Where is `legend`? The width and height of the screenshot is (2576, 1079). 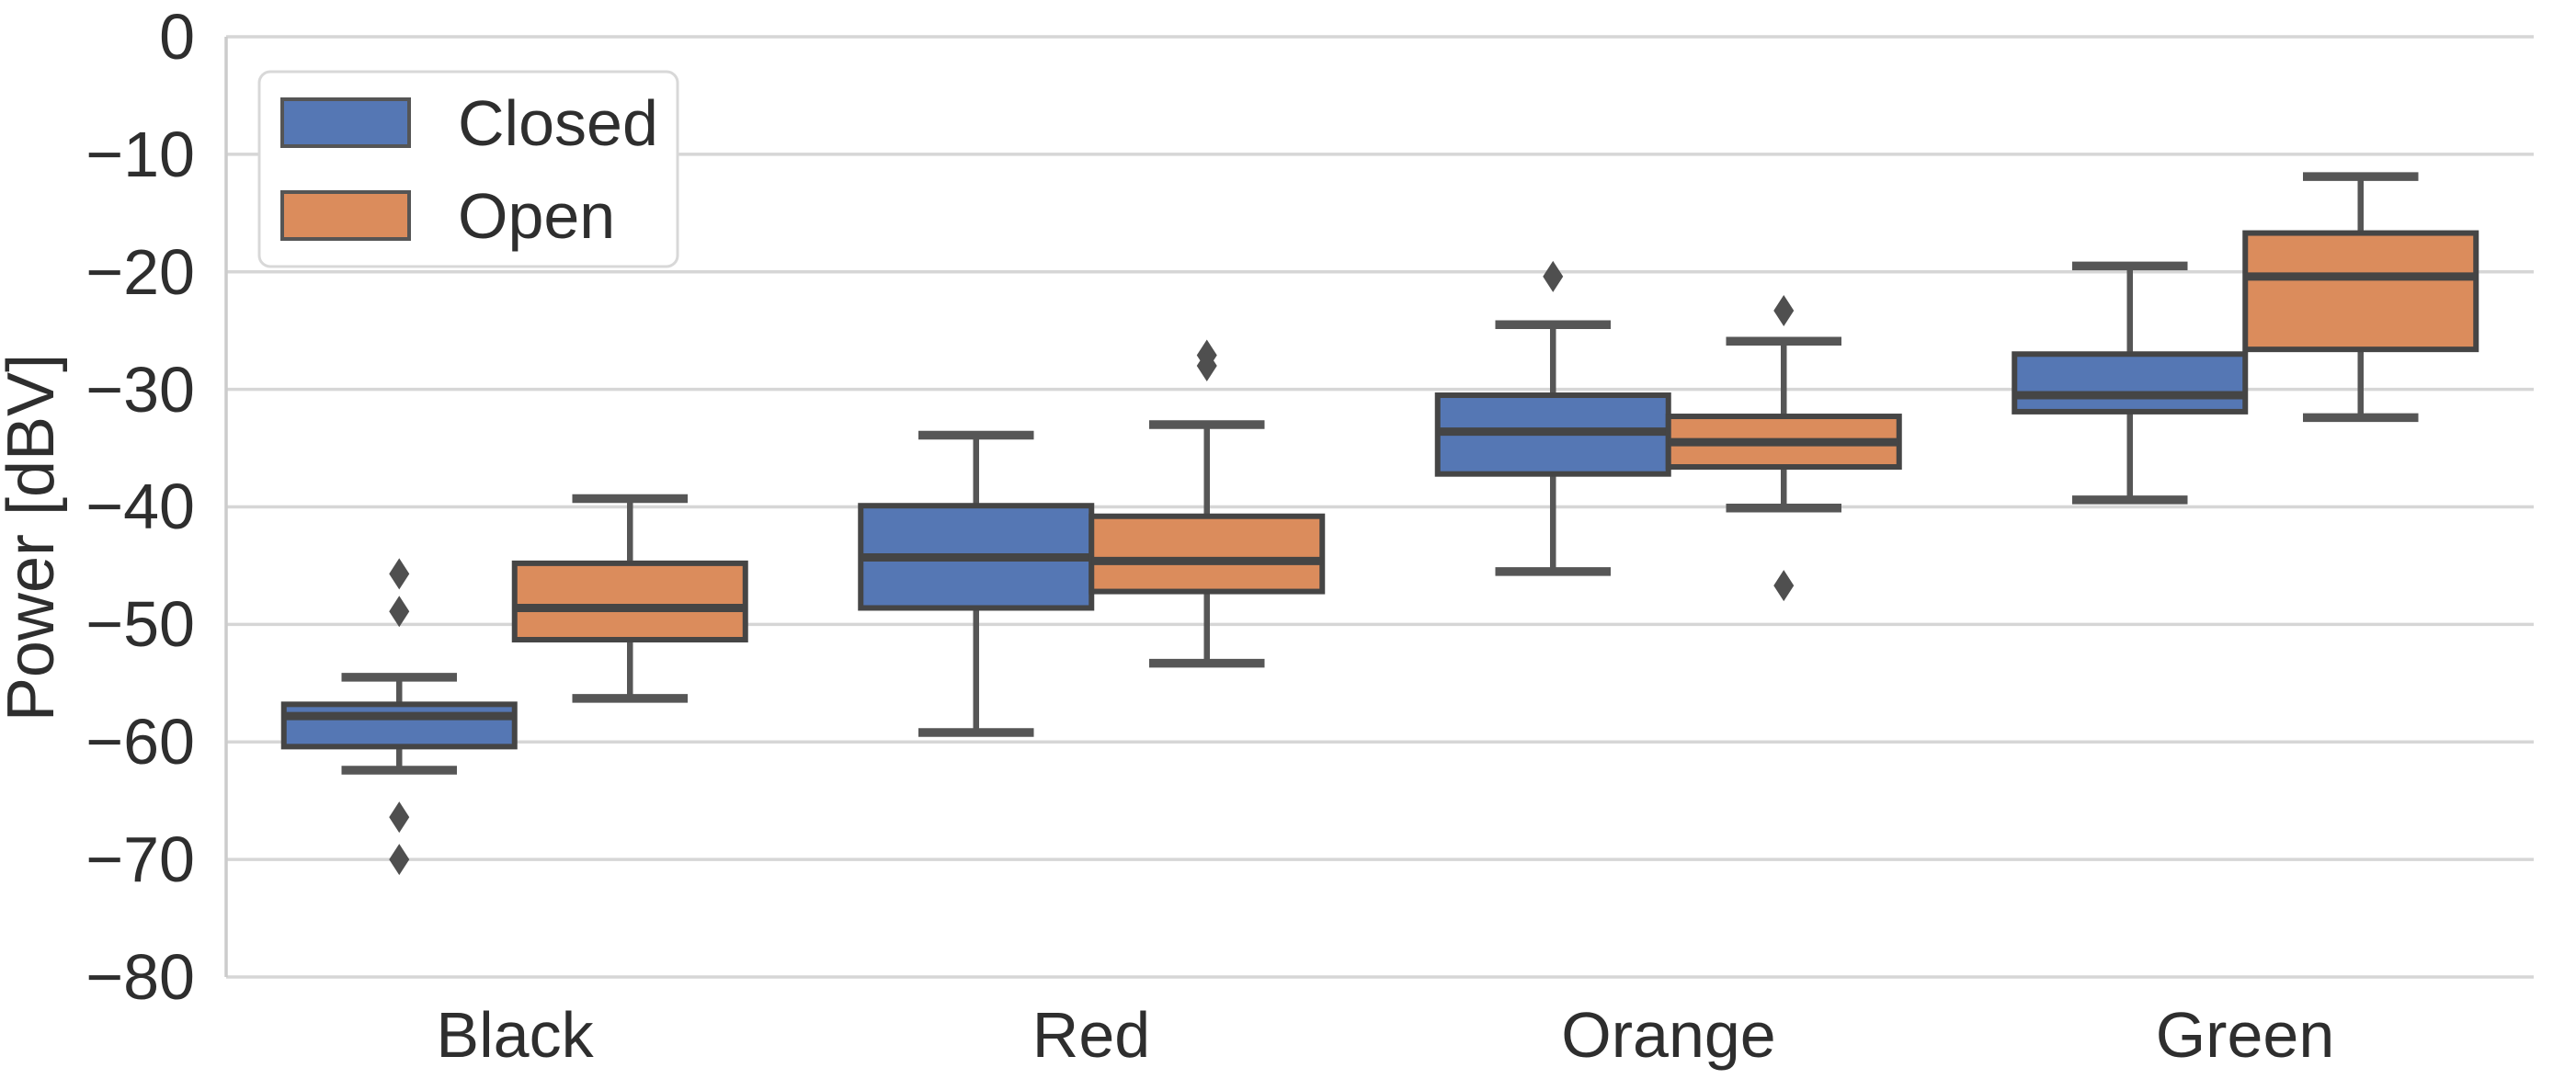
legend is located at coordinates (468, 169).